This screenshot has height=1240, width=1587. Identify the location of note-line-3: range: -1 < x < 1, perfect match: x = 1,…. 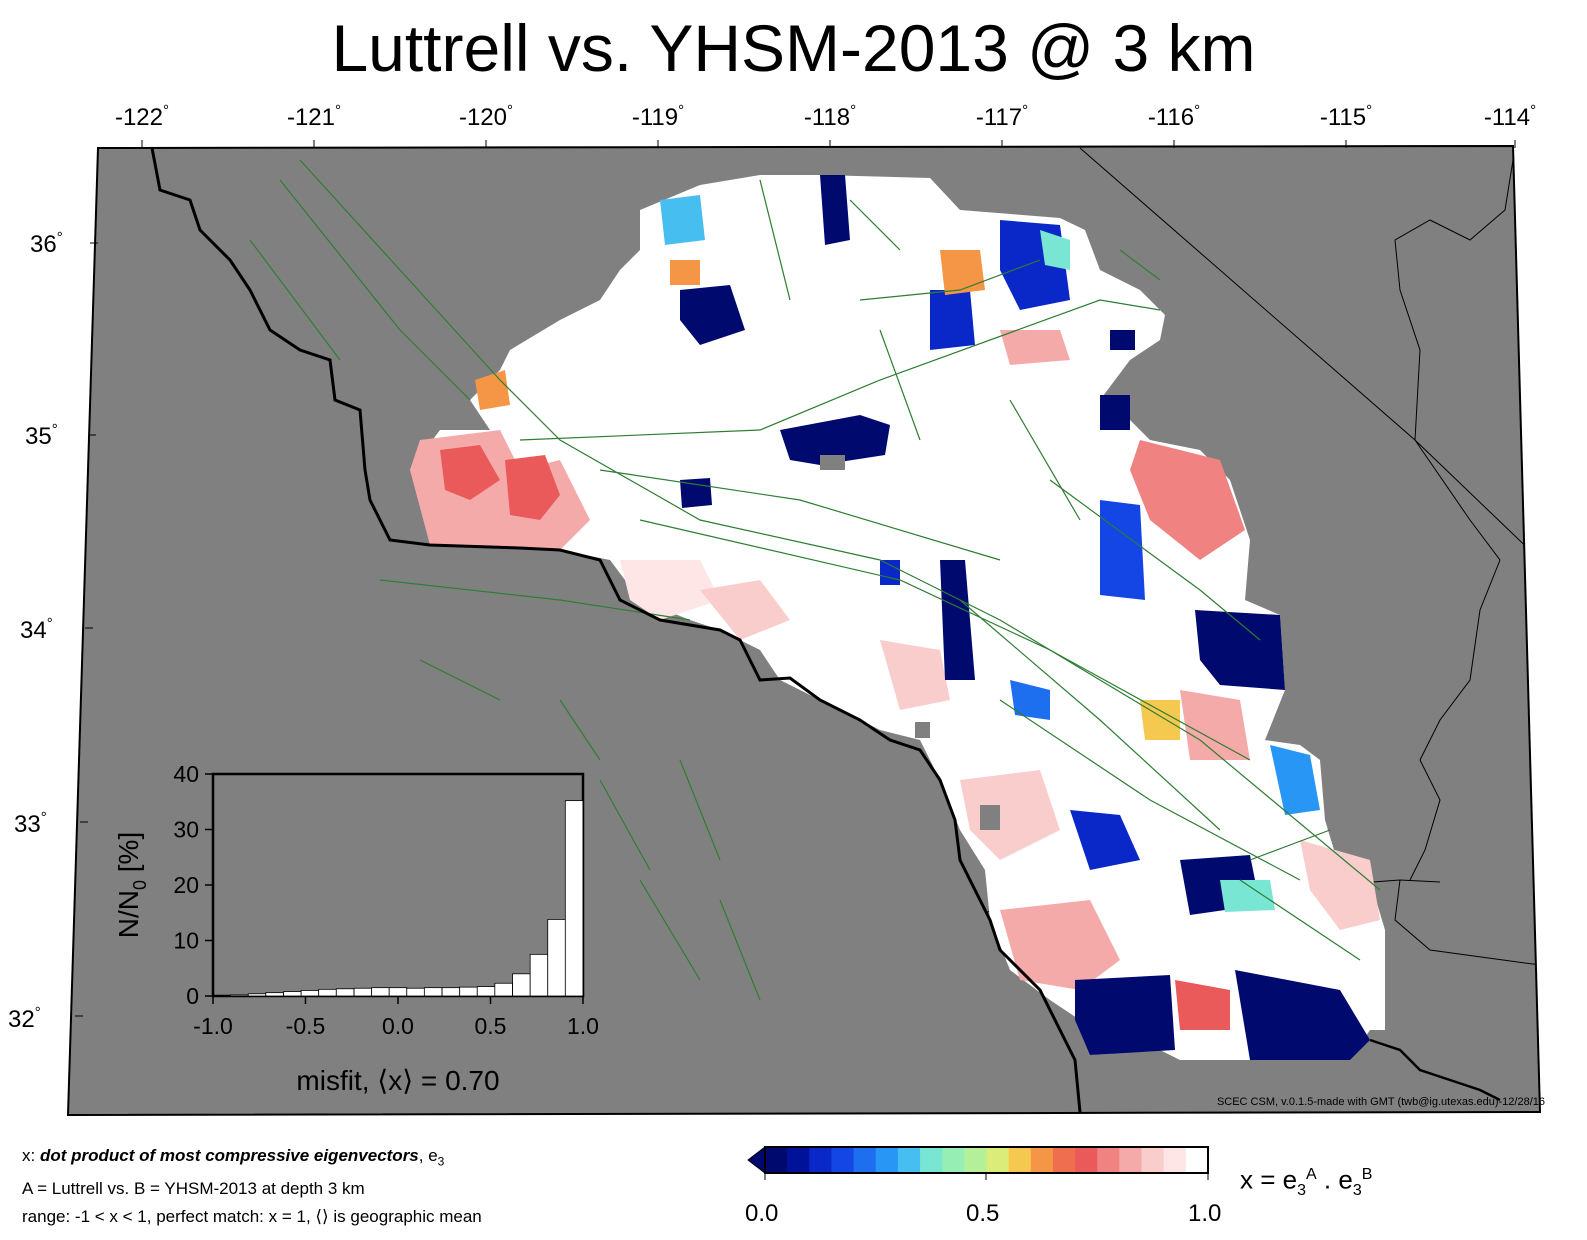
(252, 1217).